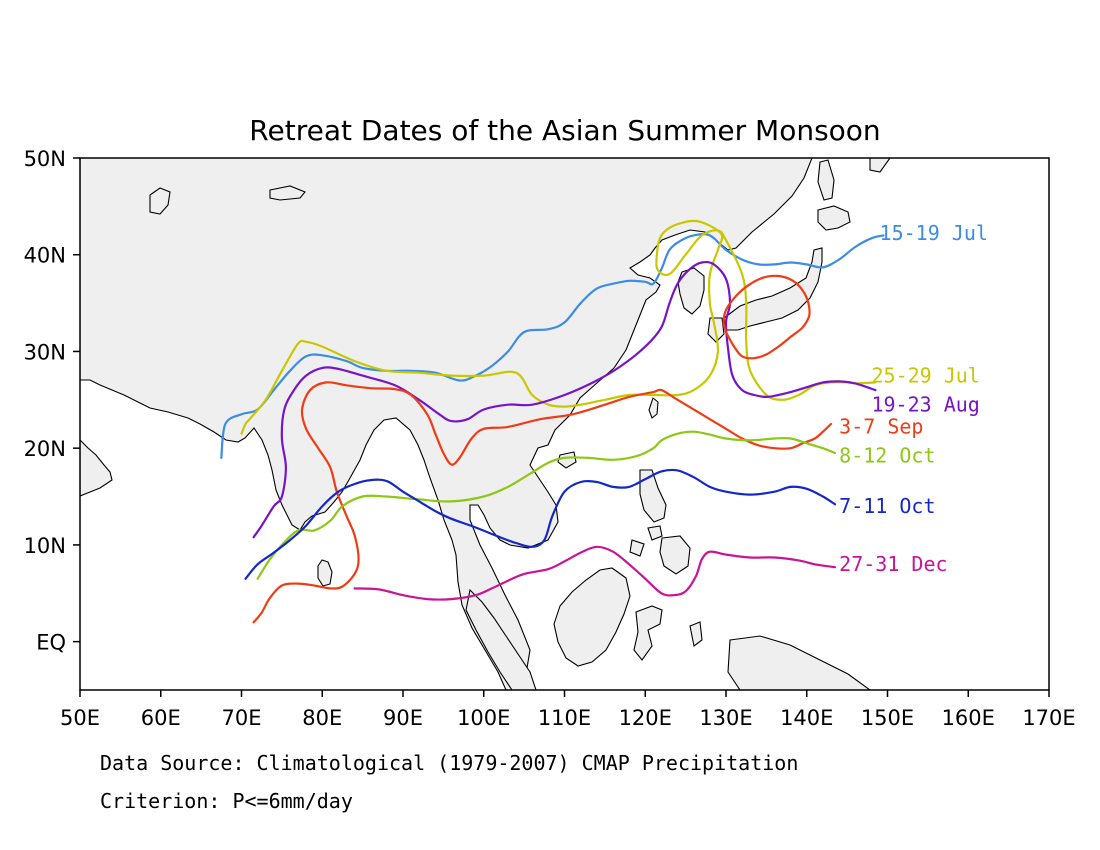 The height and width of the screenshot is (850, 1100). I want to click on y-tick-label: 40N, so click(45, 256).